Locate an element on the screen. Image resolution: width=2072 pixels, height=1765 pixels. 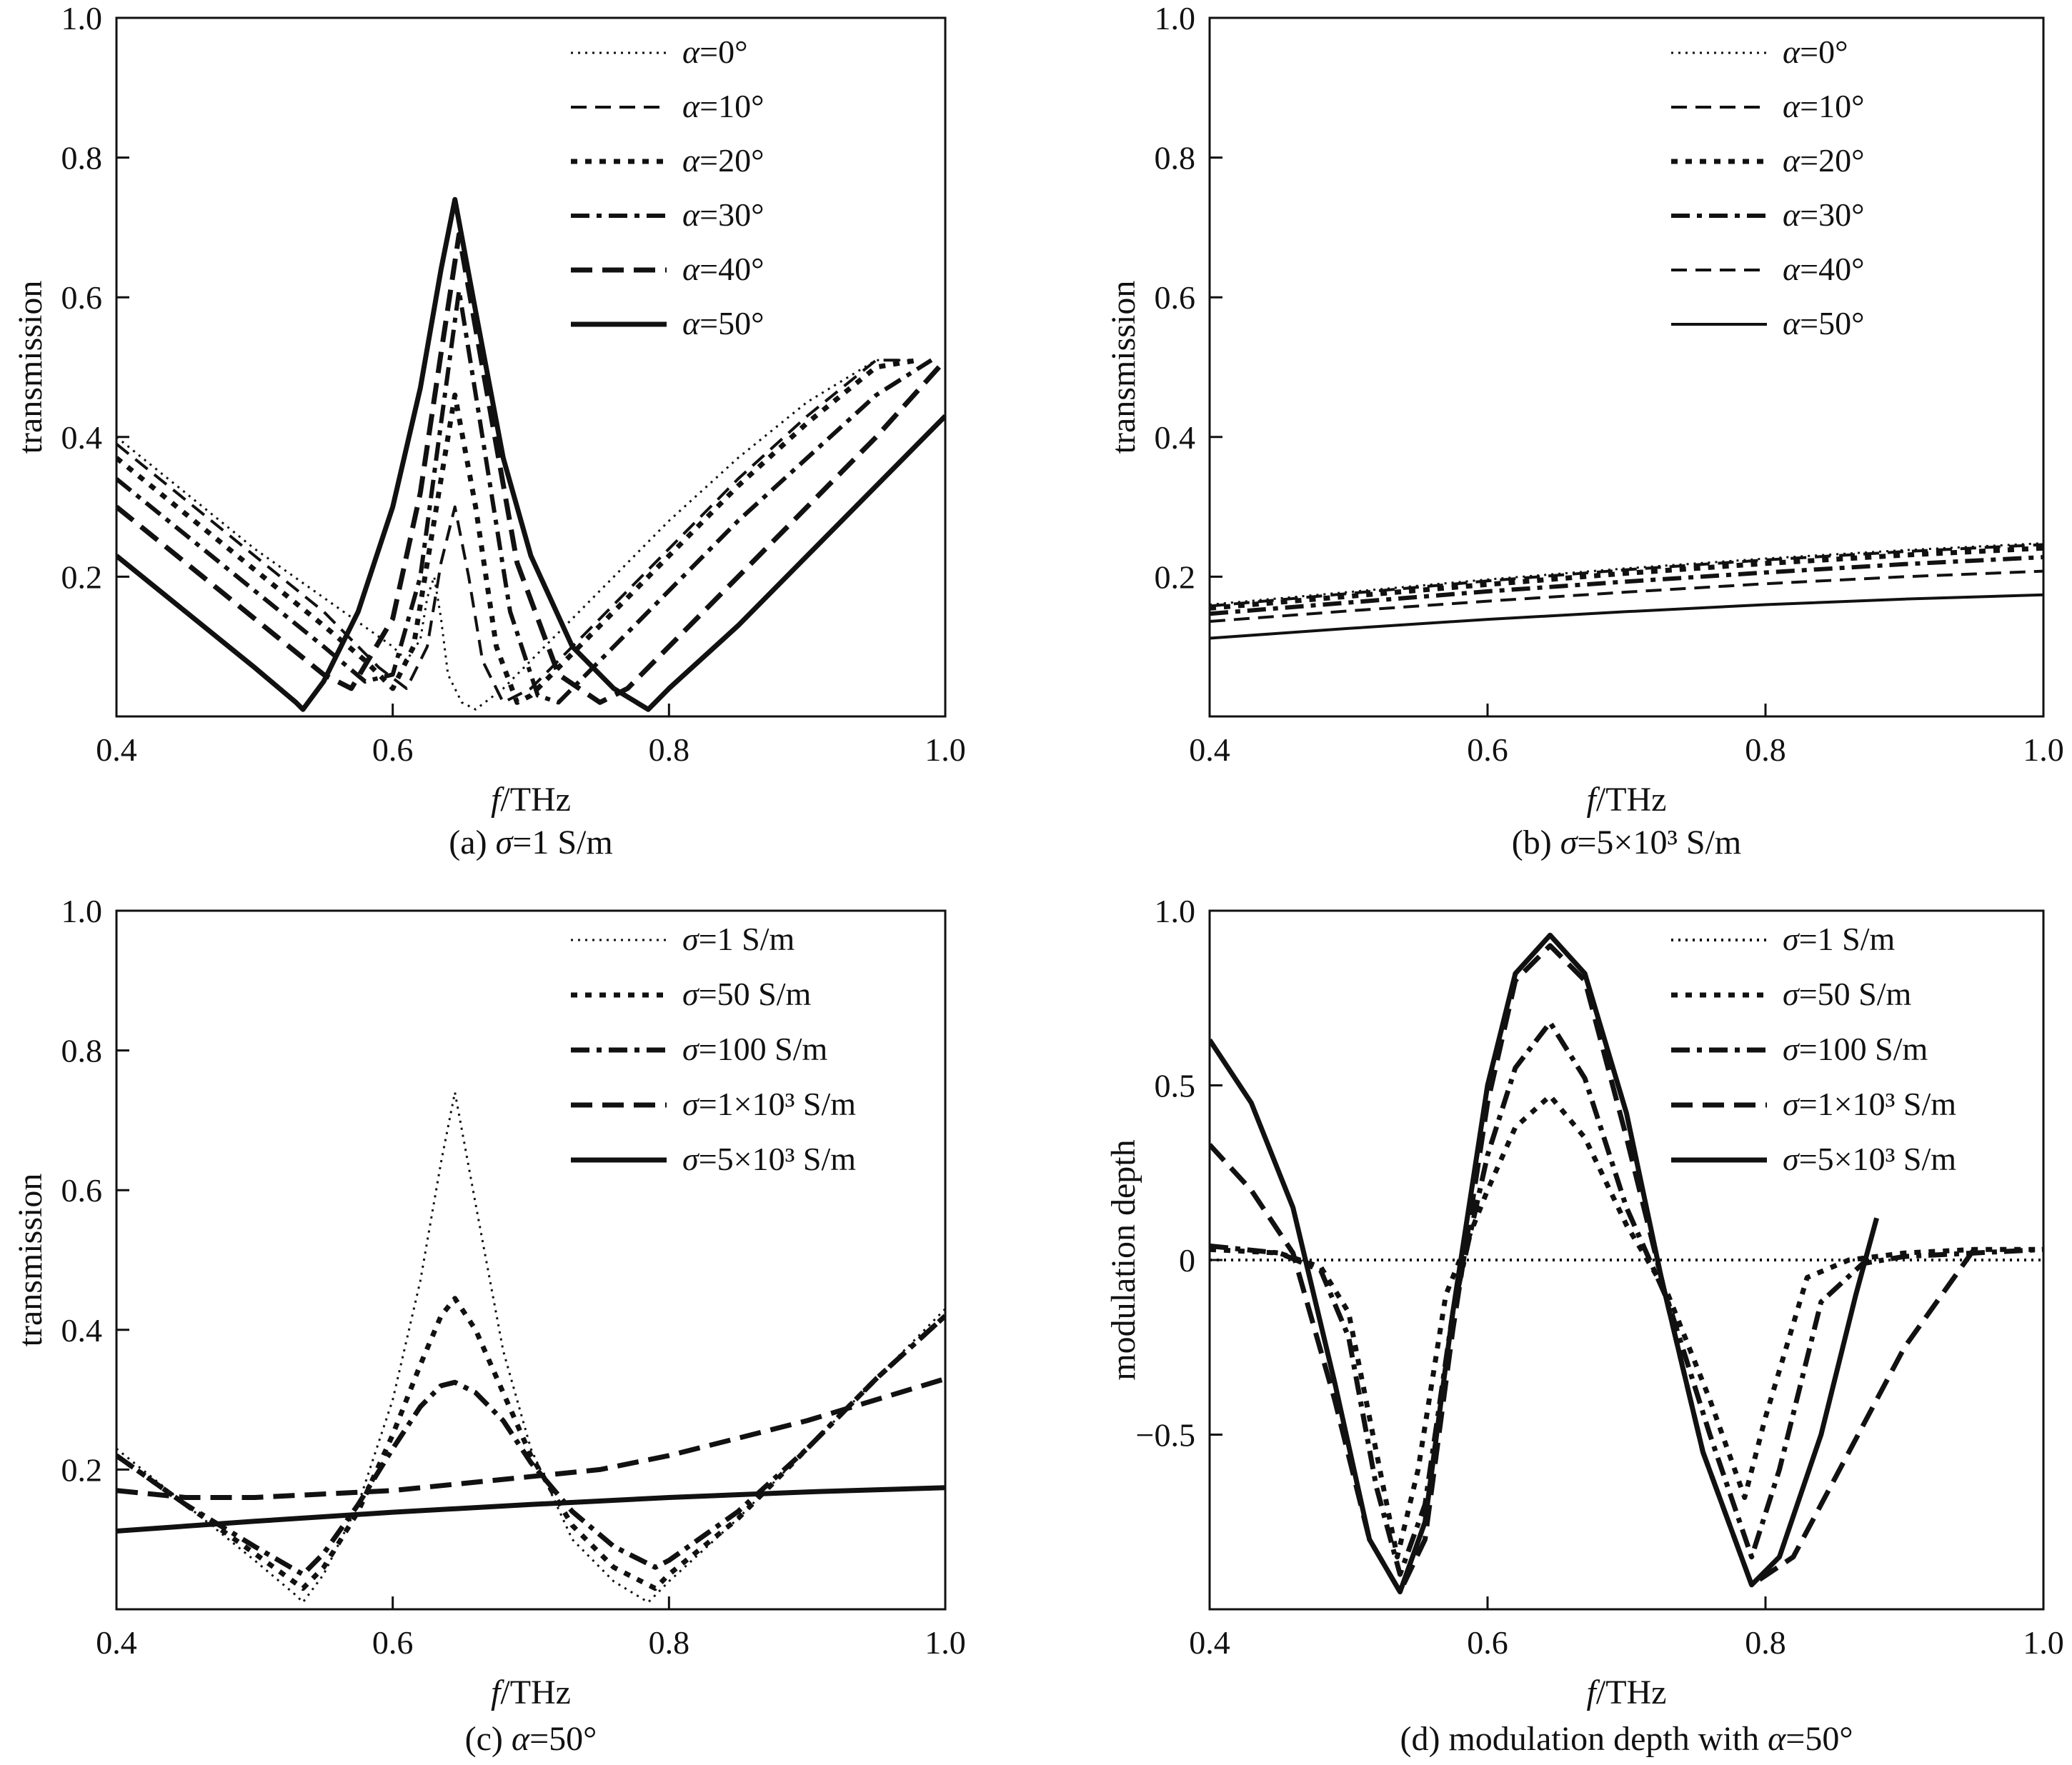
legend-label: σ=1 S/m is located at coordinates (738, 939).